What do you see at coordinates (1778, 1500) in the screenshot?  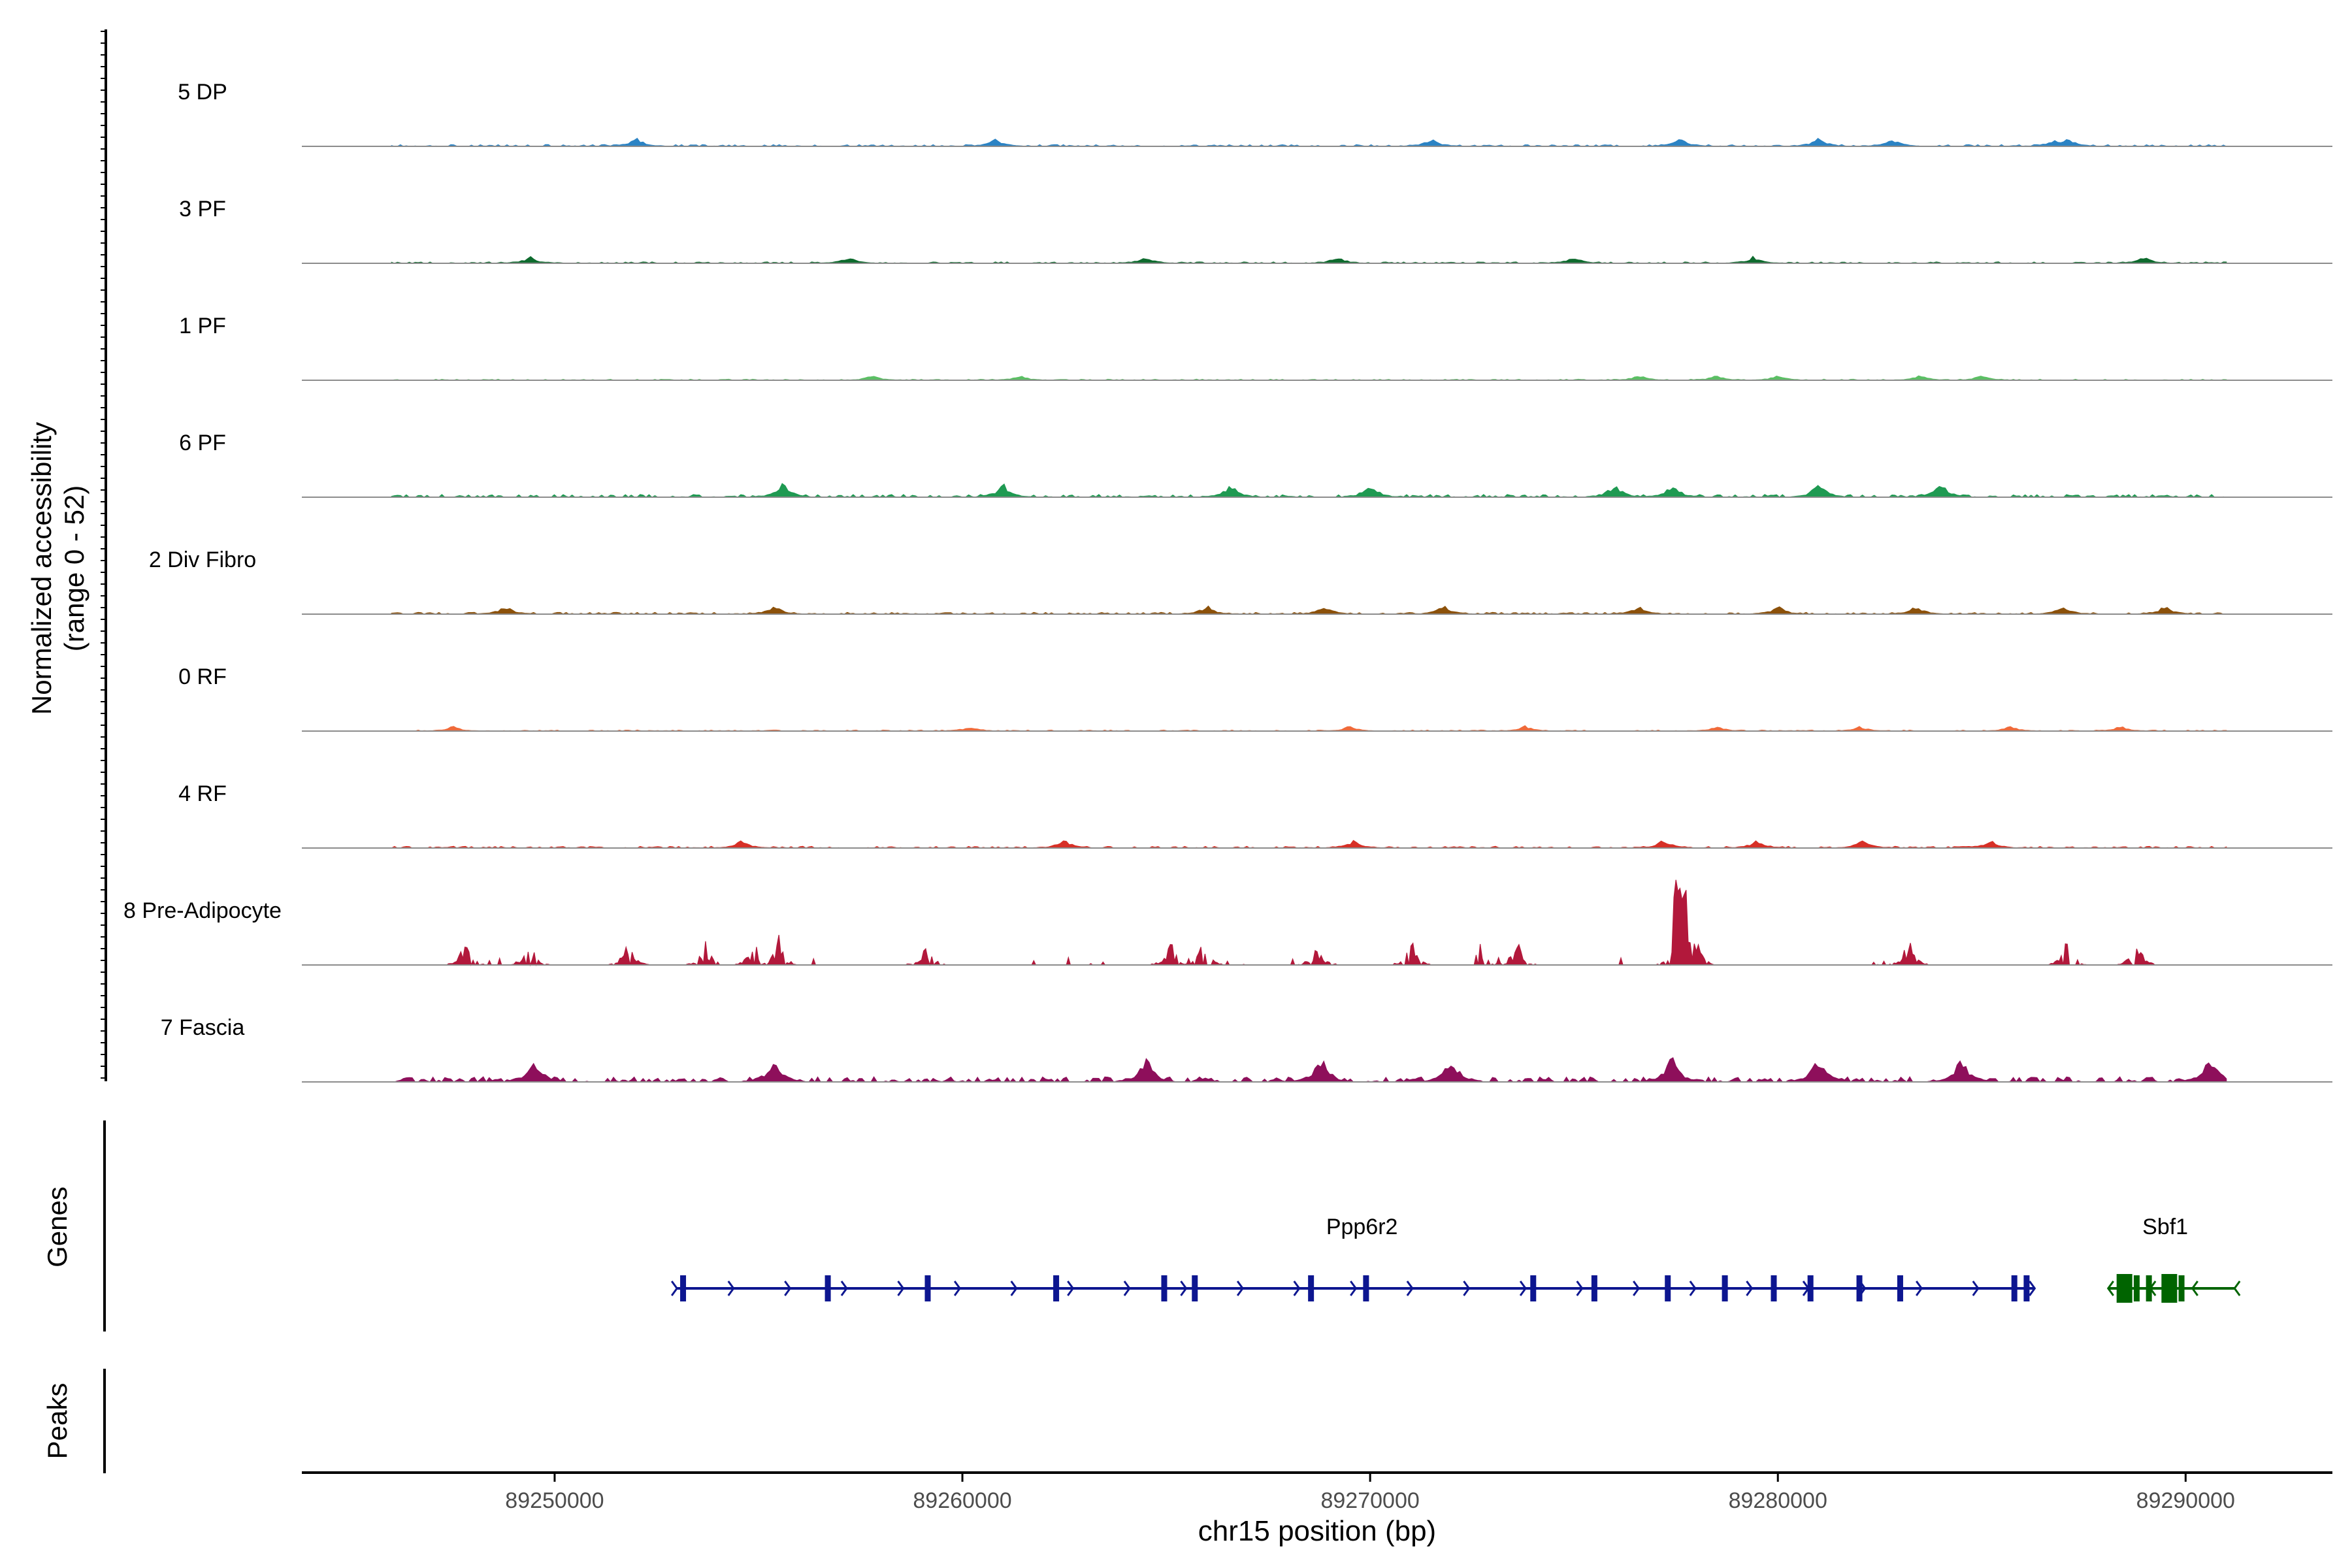 I see `x-tick-label: 89280000` at bounding box center [1778, 1500].